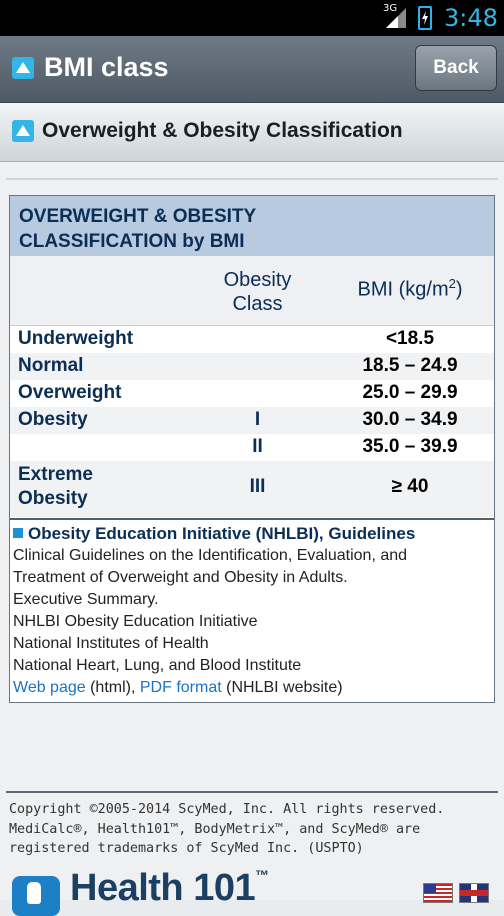 The height and width of the screenshot is (916, 504). What do you see at coordinates (410, 338) in the screenshot?
I see `row-bmi: <18.5` at bounding box center [410, 338].